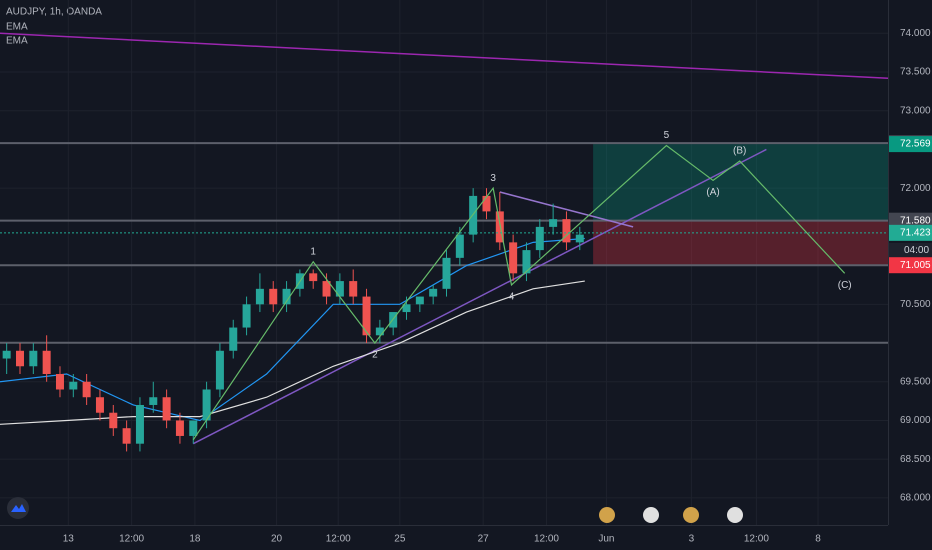  Describe the element at coordinates (915, 110) in the screenshot. I see `y-tick-label: 73.000` at that location.